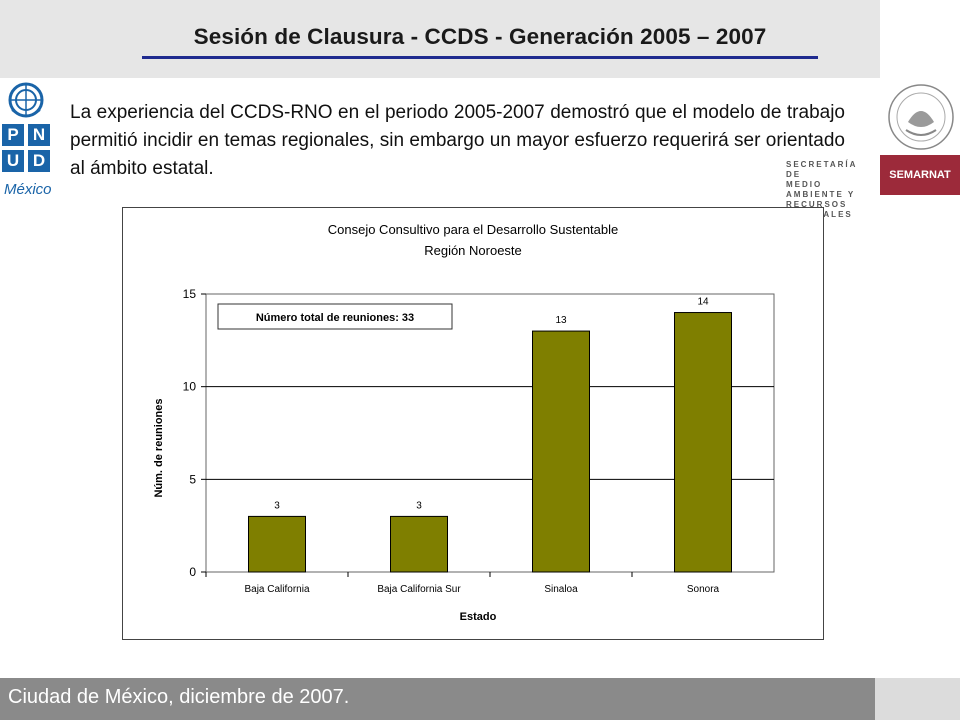  I want to click on data-label: 13, so click(561, 320).